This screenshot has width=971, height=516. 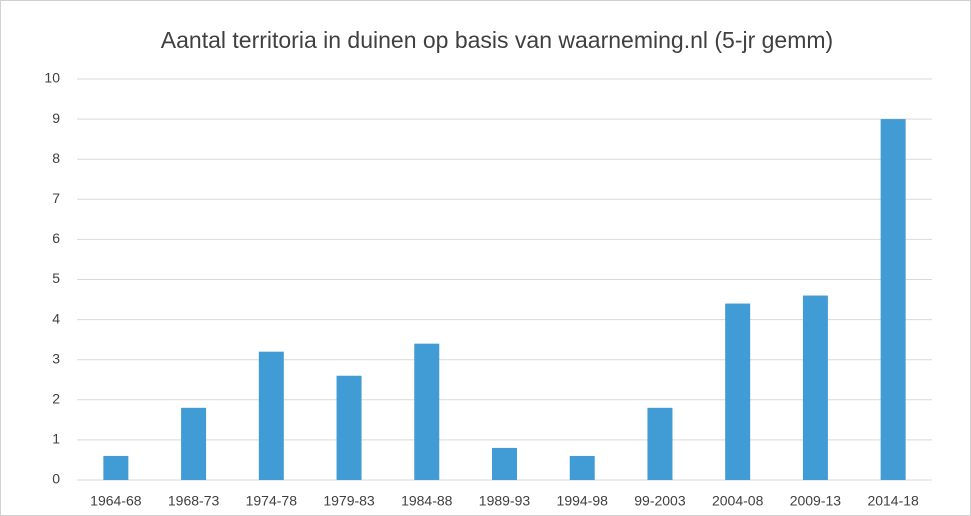 I want to click on x-tick-label: 1964-68, so click(x=116, y=501).